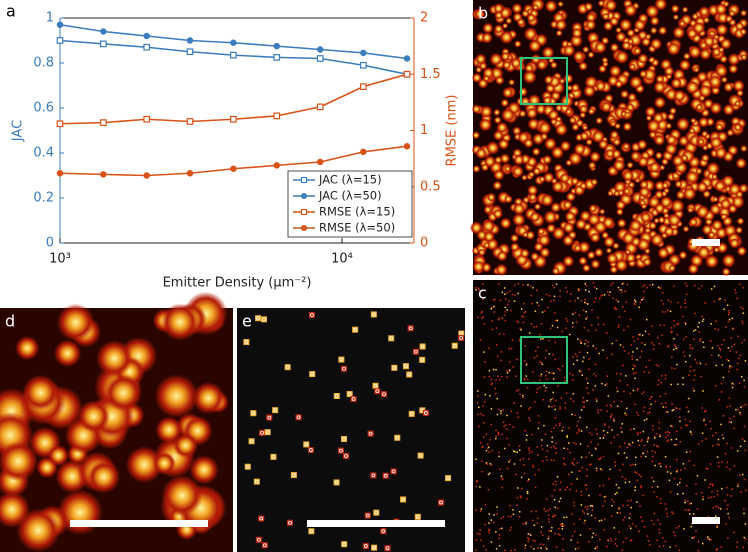 The height and width of the screenshot is (552, 748). I want to click on roi-box, so click(544, 81).